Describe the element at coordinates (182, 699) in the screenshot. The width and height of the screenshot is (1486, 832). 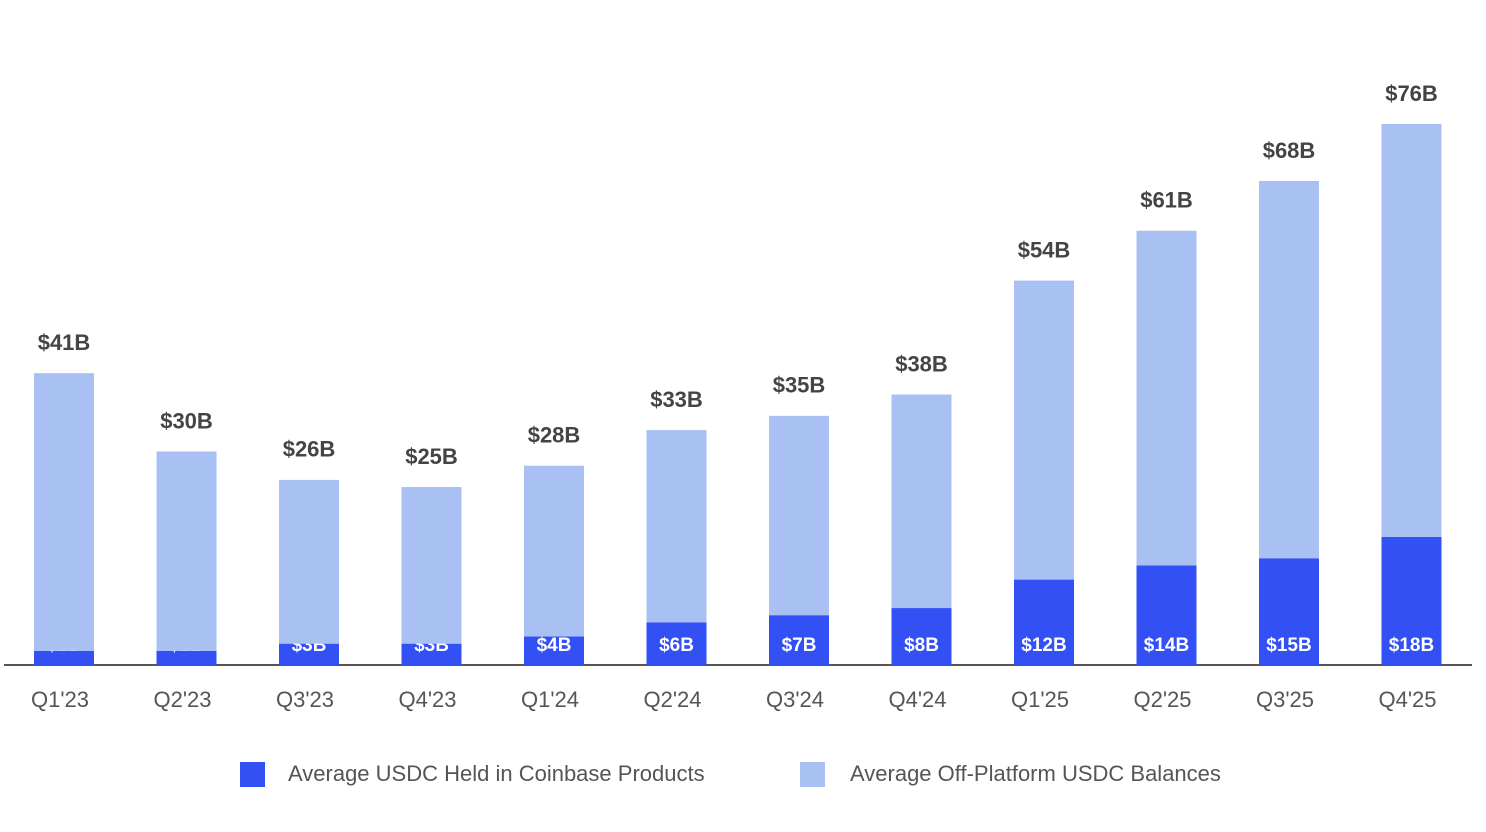
I see `x-tick-label: Q2'23` at that location.